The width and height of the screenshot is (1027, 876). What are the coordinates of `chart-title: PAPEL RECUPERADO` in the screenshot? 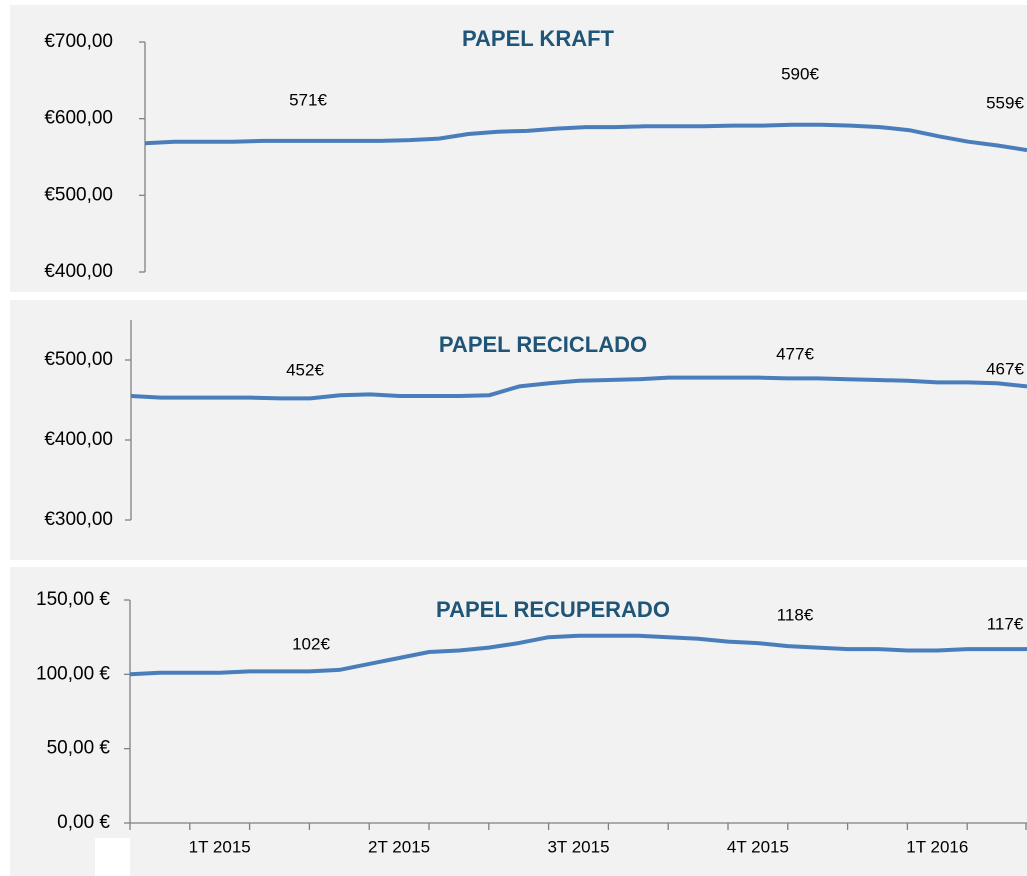 It's located at (553, 609).